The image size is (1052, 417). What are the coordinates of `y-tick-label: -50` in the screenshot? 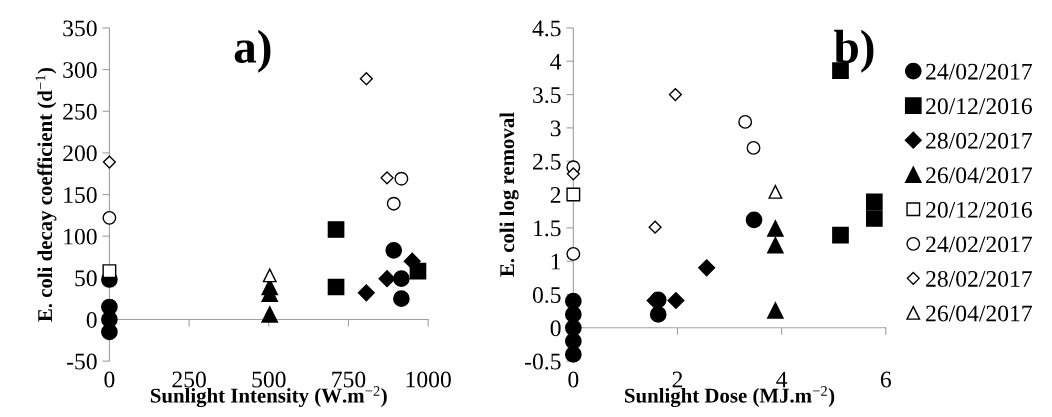 It's located at (82, 361).